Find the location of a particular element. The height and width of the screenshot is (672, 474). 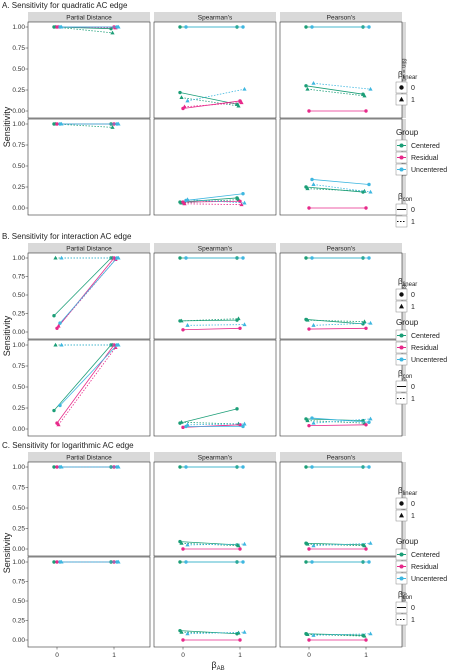

legend-linear-title: βlinear is located at coordinates (407, 491).